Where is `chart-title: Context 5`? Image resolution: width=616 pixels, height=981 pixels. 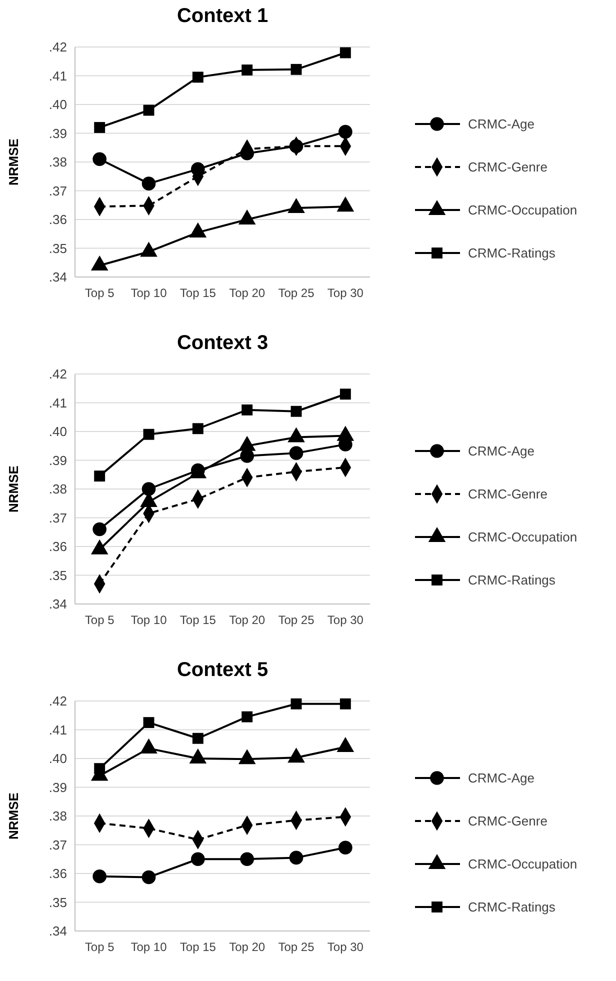
chart-title: Context 5 is located at coordinates (222, 670).